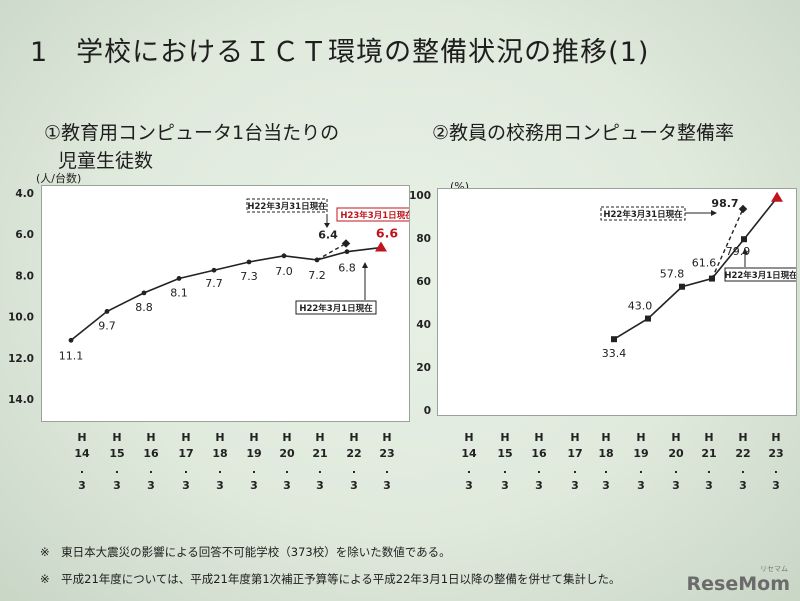 Image resolution: width=800 pixels, height=601 pixels. Describe the element at coordinates (328, 234) in the screenshot. I see `chart1-extra-label: 6.4` at that location.